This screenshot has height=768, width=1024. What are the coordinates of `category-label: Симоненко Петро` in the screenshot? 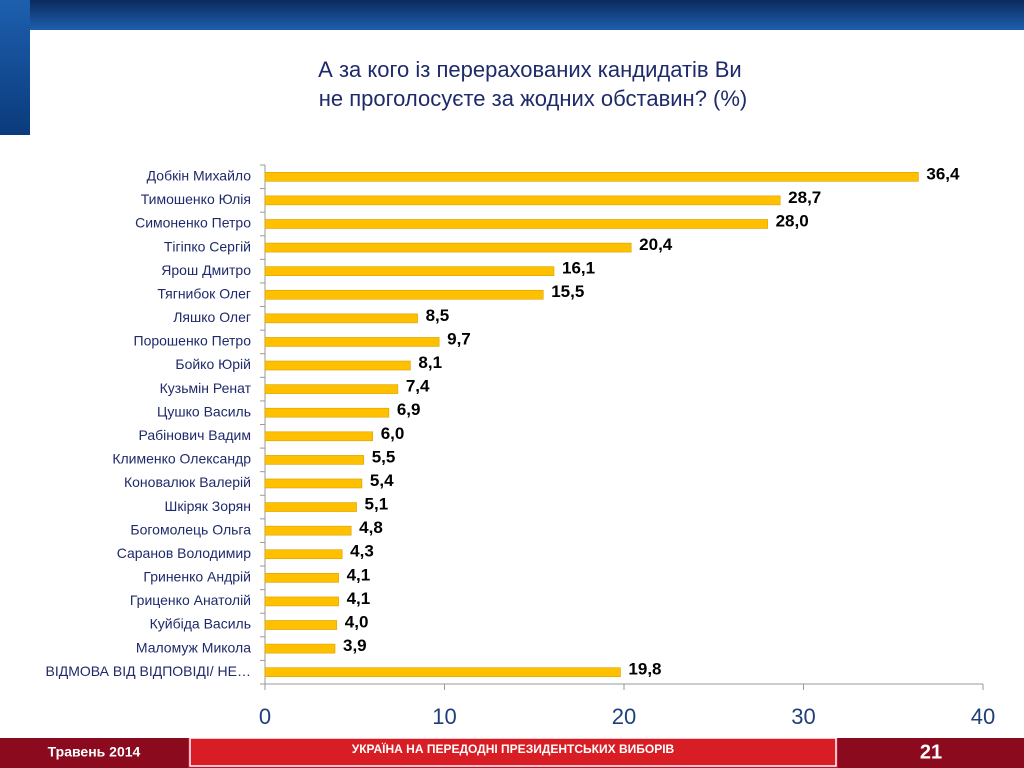 It's located at (193, 223).